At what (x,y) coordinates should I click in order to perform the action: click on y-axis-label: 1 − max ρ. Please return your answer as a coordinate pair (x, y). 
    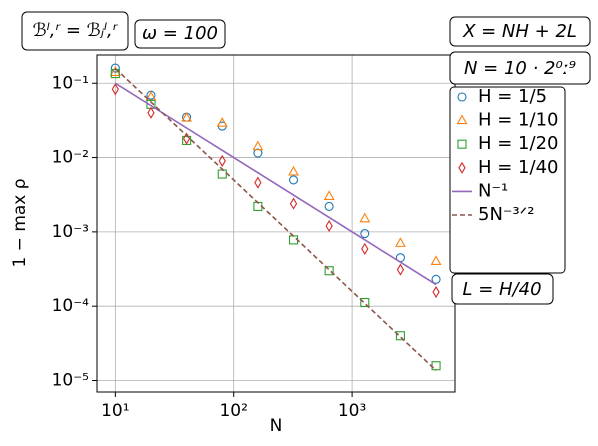
    Looking at the image, I should click on (20, 222).